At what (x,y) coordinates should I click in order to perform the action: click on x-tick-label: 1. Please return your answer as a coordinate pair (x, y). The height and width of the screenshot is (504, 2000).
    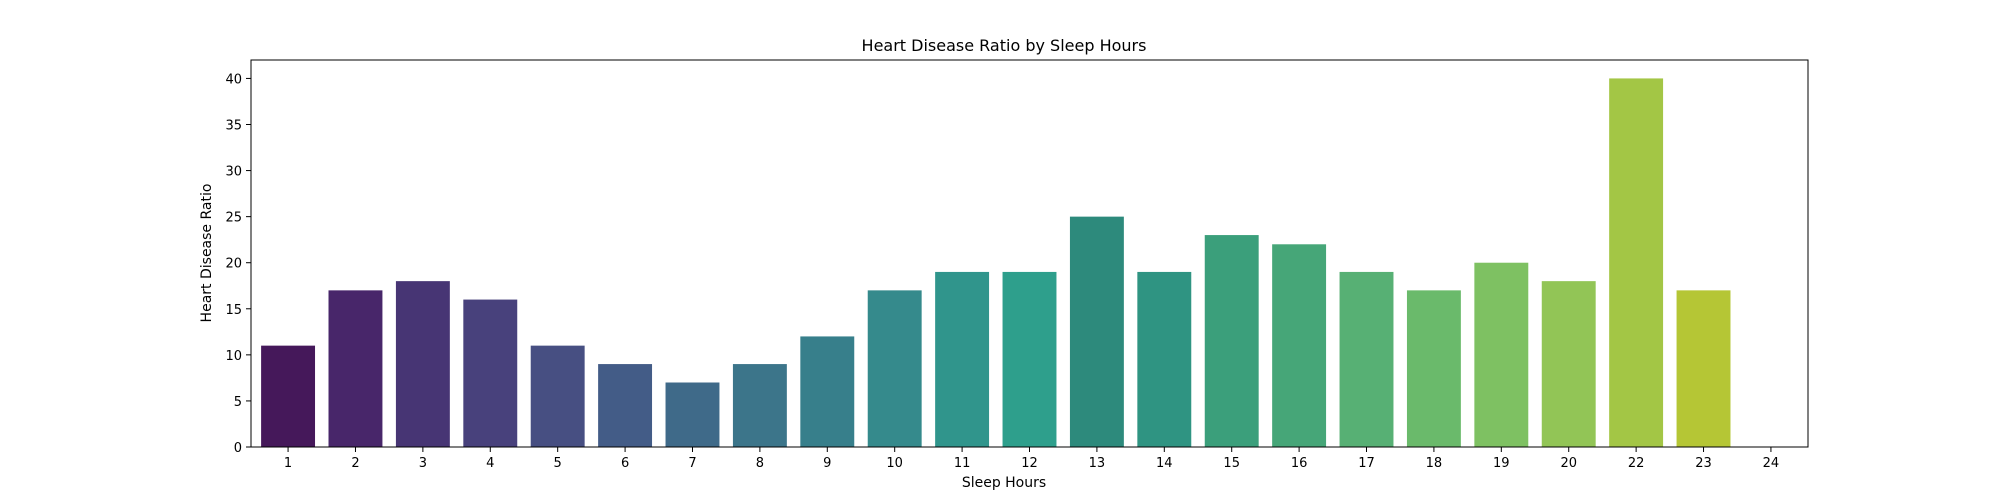
    Looking at the image, I should click on (288, 463).